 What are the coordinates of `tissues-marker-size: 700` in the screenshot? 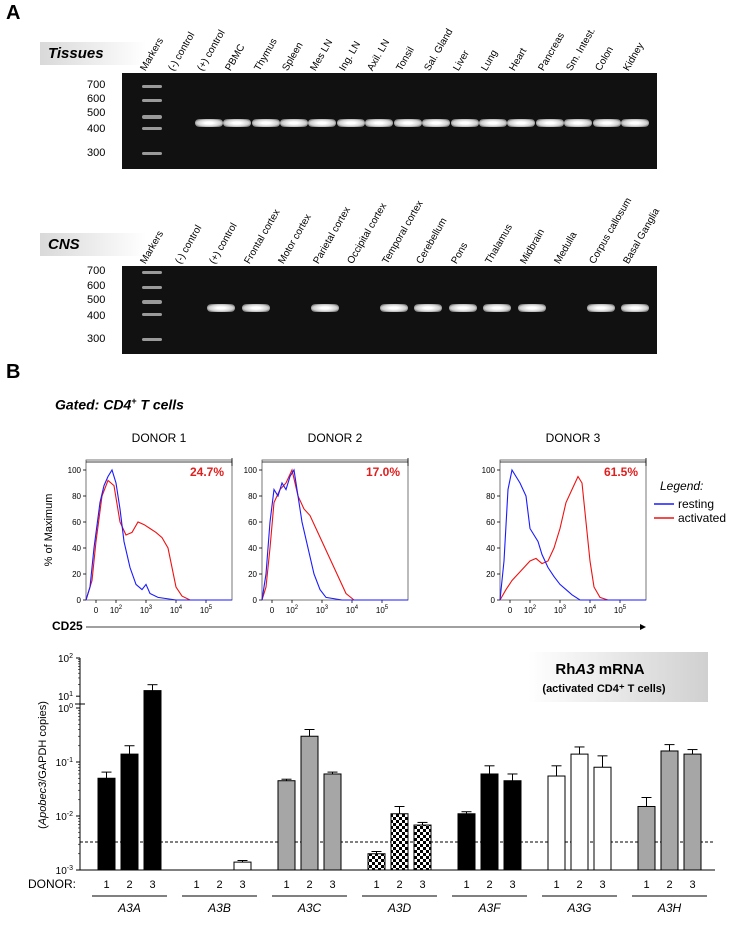 It's located at (96, 85).